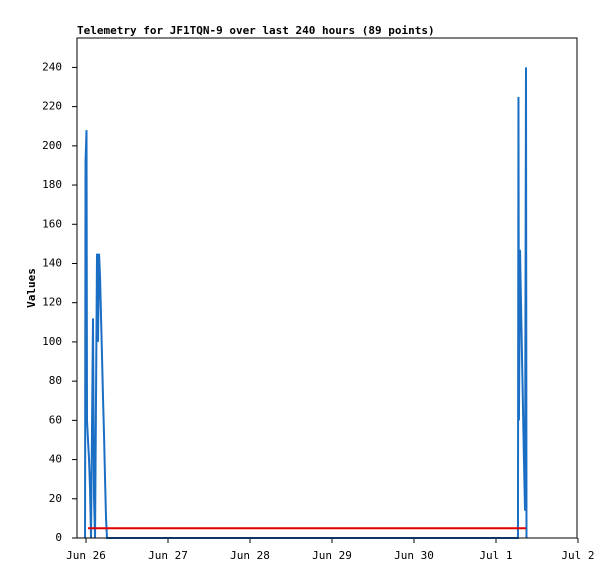 This screenshot has height=579, width=615. Describe the element at coordinates (55, 380) in the screenshot. I see `y-tick-label: 80` at that location.